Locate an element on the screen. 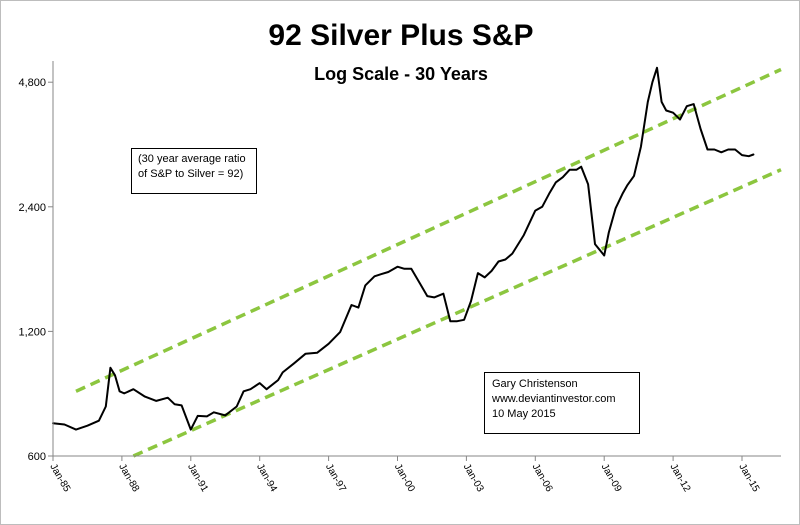 This screenshot has height=525, width=800. y-tick-label: 2,400 is located at coordinates (32, 208).